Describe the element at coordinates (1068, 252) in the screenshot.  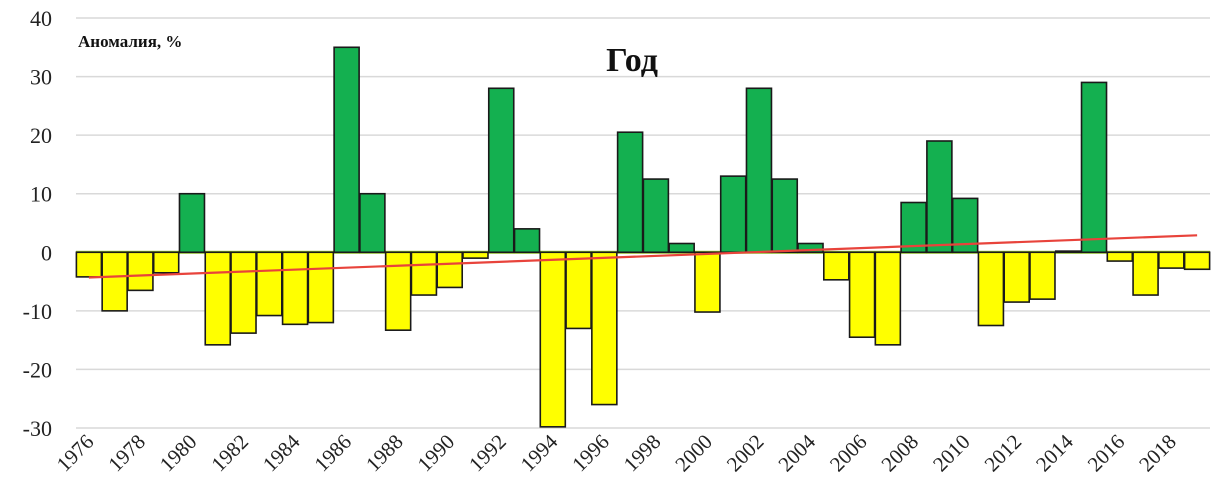
I see `bar-2014` at that location.